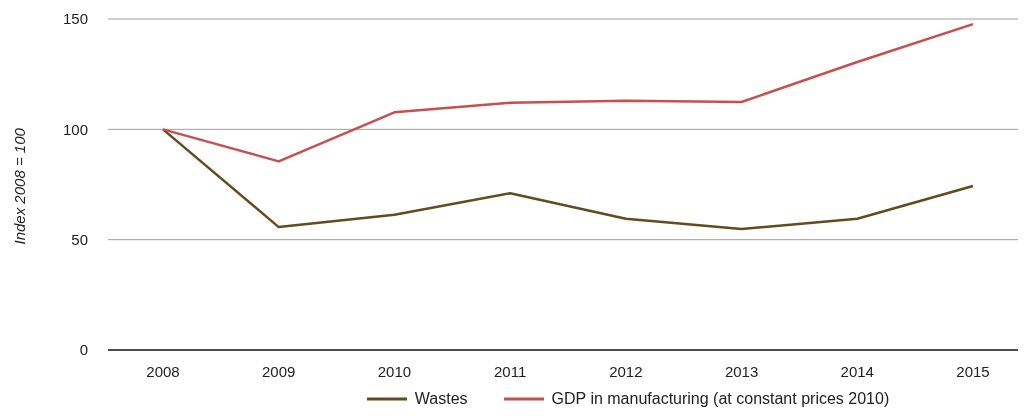  Describe the element at coordinates (83, 350) in the screenshot. I see `y-tick-label: 0` at that location.